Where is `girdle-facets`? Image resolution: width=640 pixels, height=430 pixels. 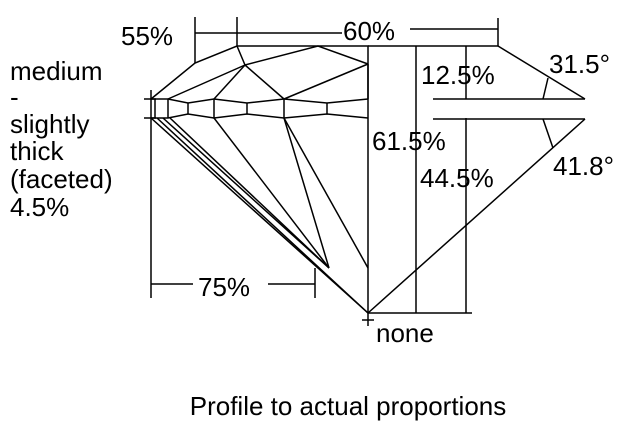
girdle-facets is located at coordinates (241, 108).